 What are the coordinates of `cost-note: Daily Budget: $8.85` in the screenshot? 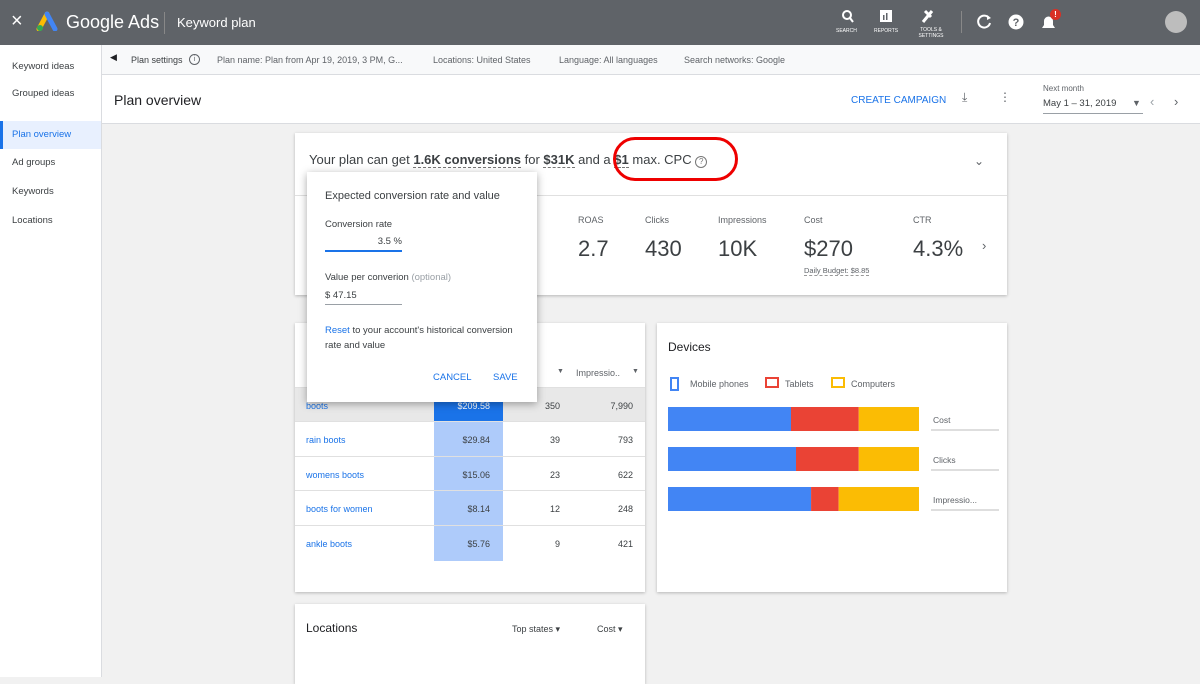 It's located at (836, 271).